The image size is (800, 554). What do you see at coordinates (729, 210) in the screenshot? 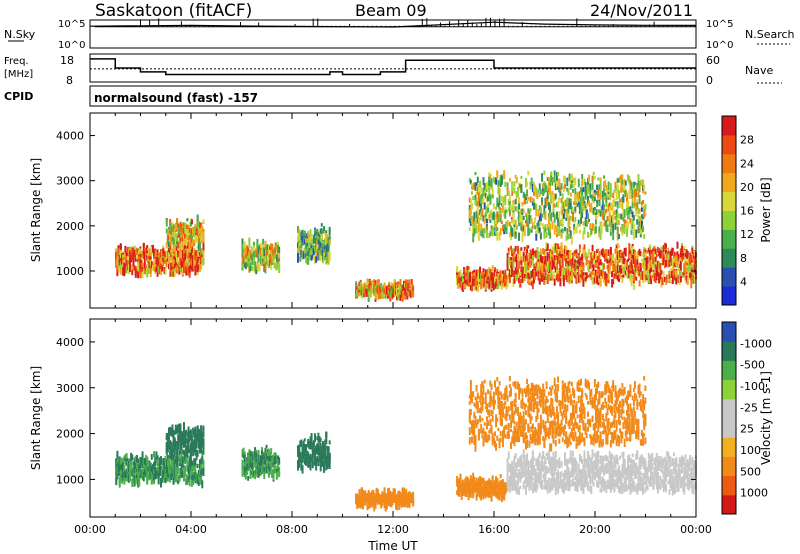
I see `colorbar-frame` at bounding box center [729, 210].